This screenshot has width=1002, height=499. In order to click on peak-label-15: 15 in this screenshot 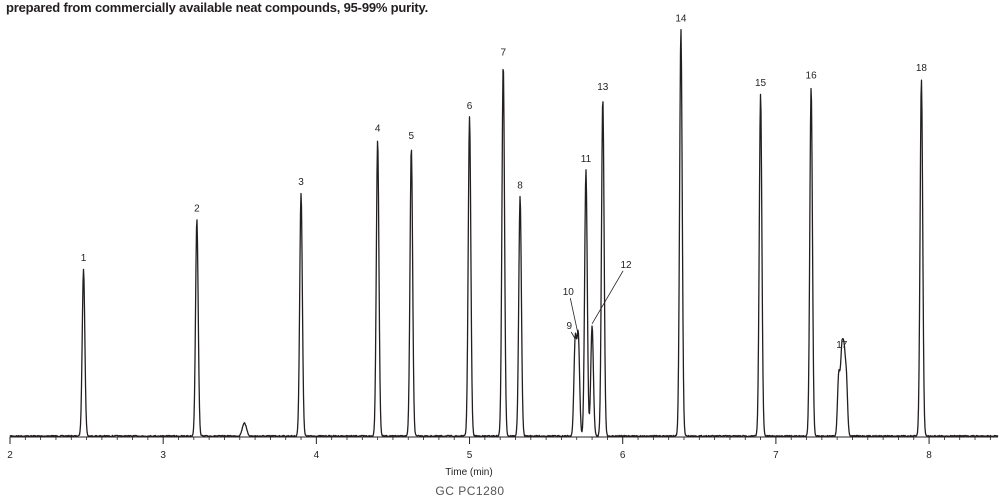, I will do `click(761, 83)`.